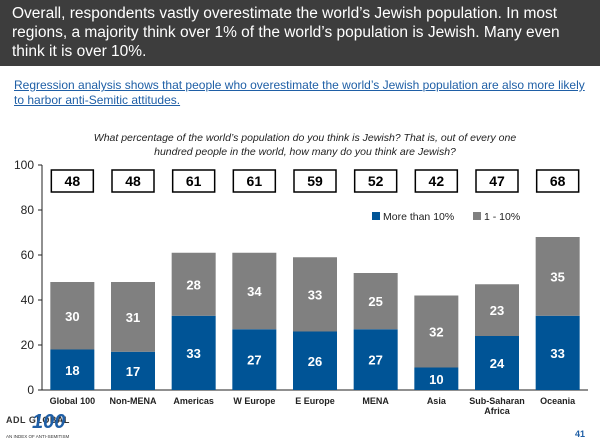 The height and width of the screenshot is (447, 600). Describe the element at coordinates (418, 217) in the screenshot. I see `legend-label: More than 10%` at that location.